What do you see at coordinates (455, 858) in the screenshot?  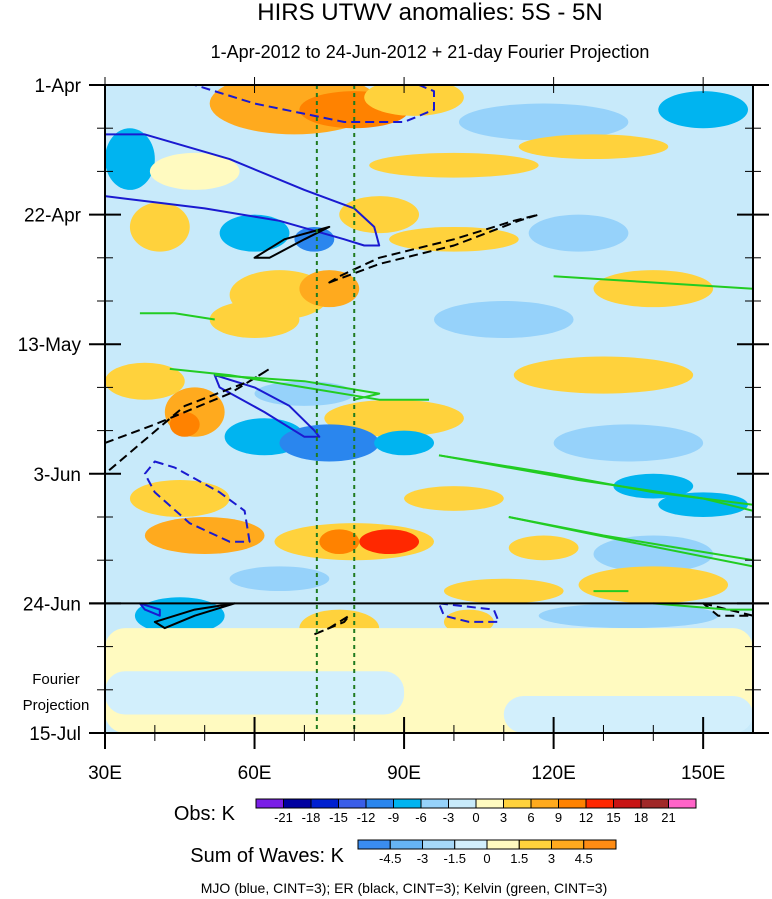 I see `colorbar-level-label: -1.5` at bounding box center [455, 858].